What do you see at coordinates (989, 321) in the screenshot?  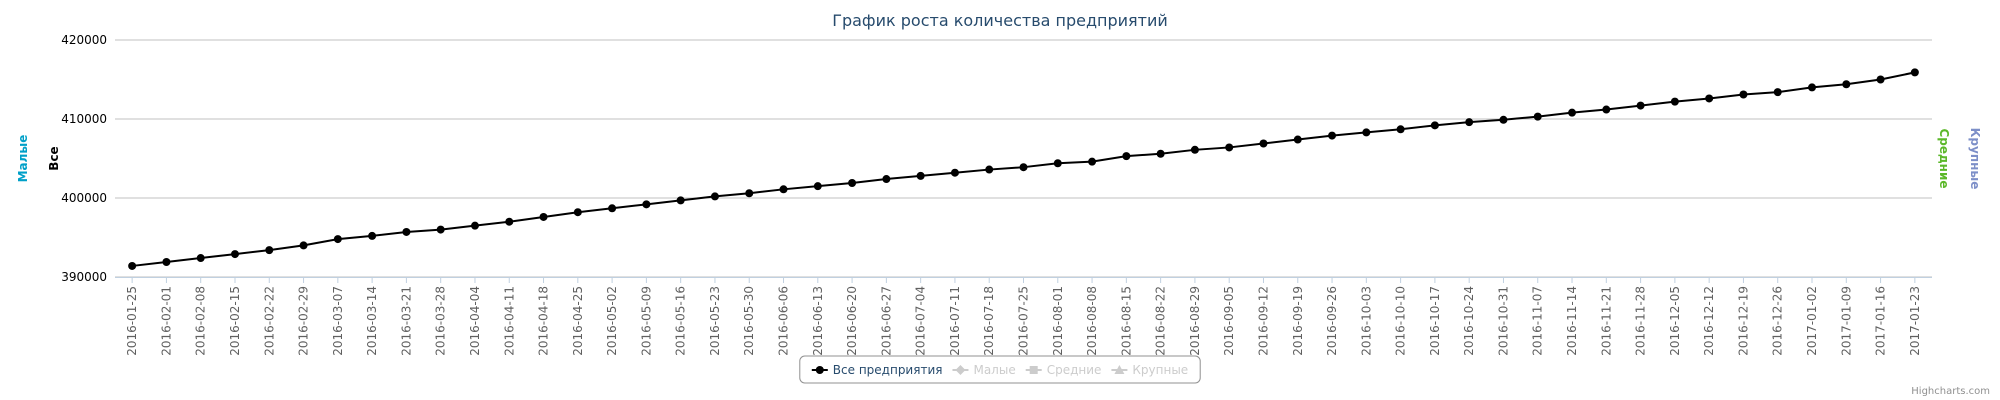 I see `x-tick-label: 2016-07-18` at bounding box center [989, 321].